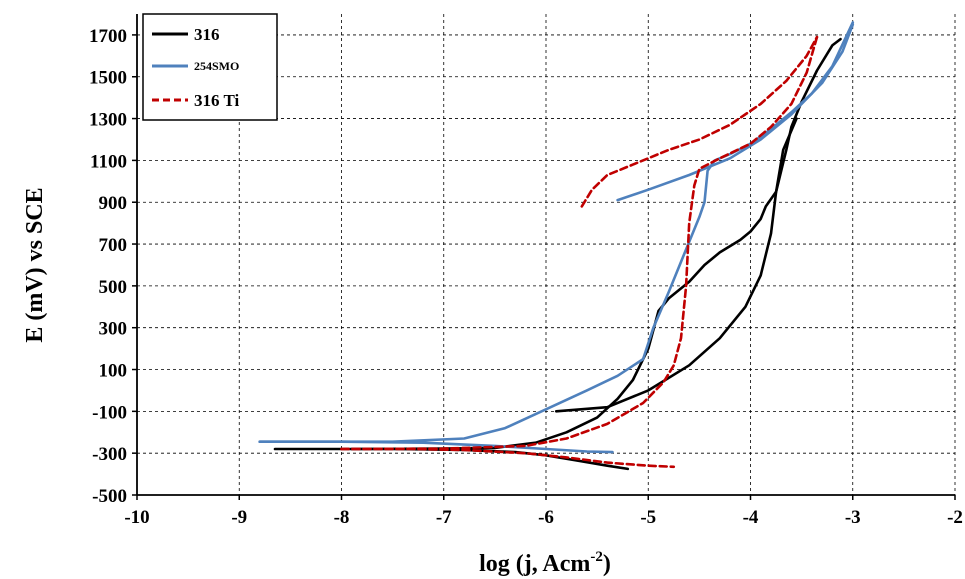  I want to click on legend-label-316ti: 316 Ti, so click(216, 100).